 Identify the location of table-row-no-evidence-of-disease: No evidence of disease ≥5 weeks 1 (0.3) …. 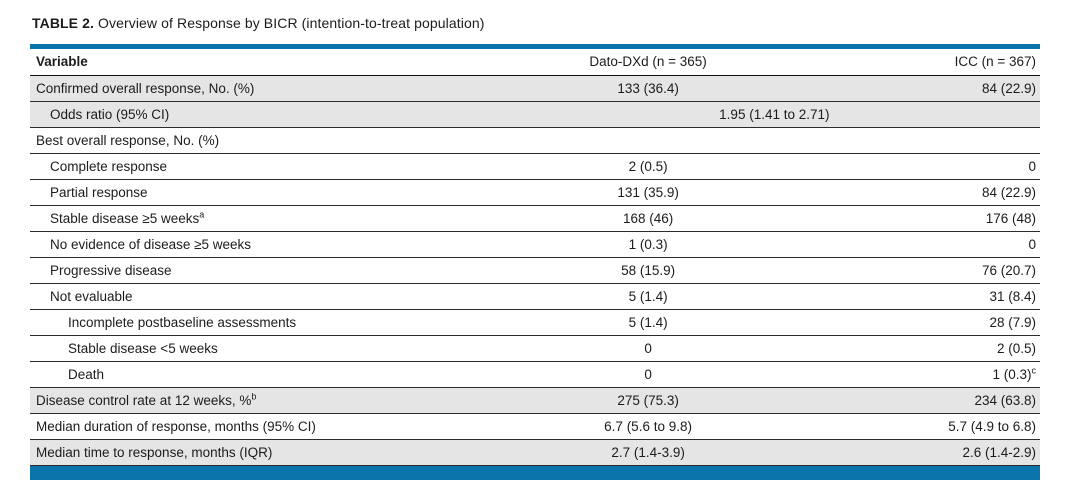
(535, 244).